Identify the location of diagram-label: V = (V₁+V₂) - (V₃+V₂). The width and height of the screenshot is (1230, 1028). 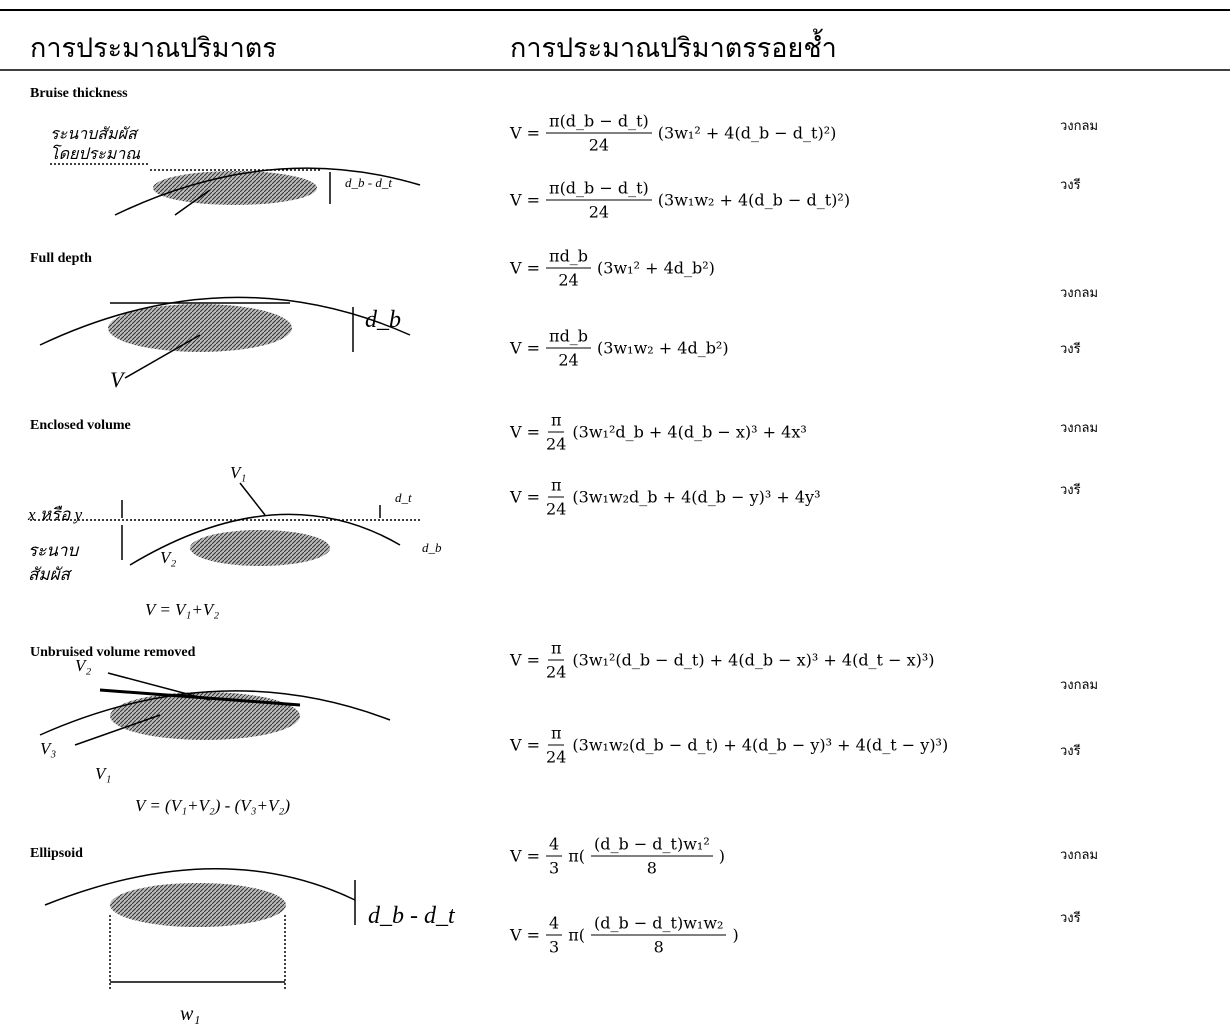
(212, 805).